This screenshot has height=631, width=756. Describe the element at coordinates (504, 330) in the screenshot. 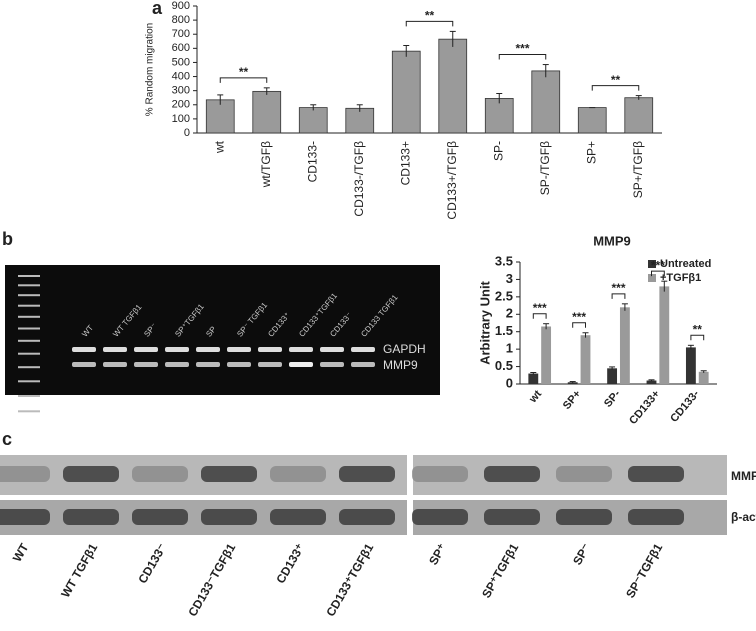

I see `y-tick-label: 1.5` at that location.